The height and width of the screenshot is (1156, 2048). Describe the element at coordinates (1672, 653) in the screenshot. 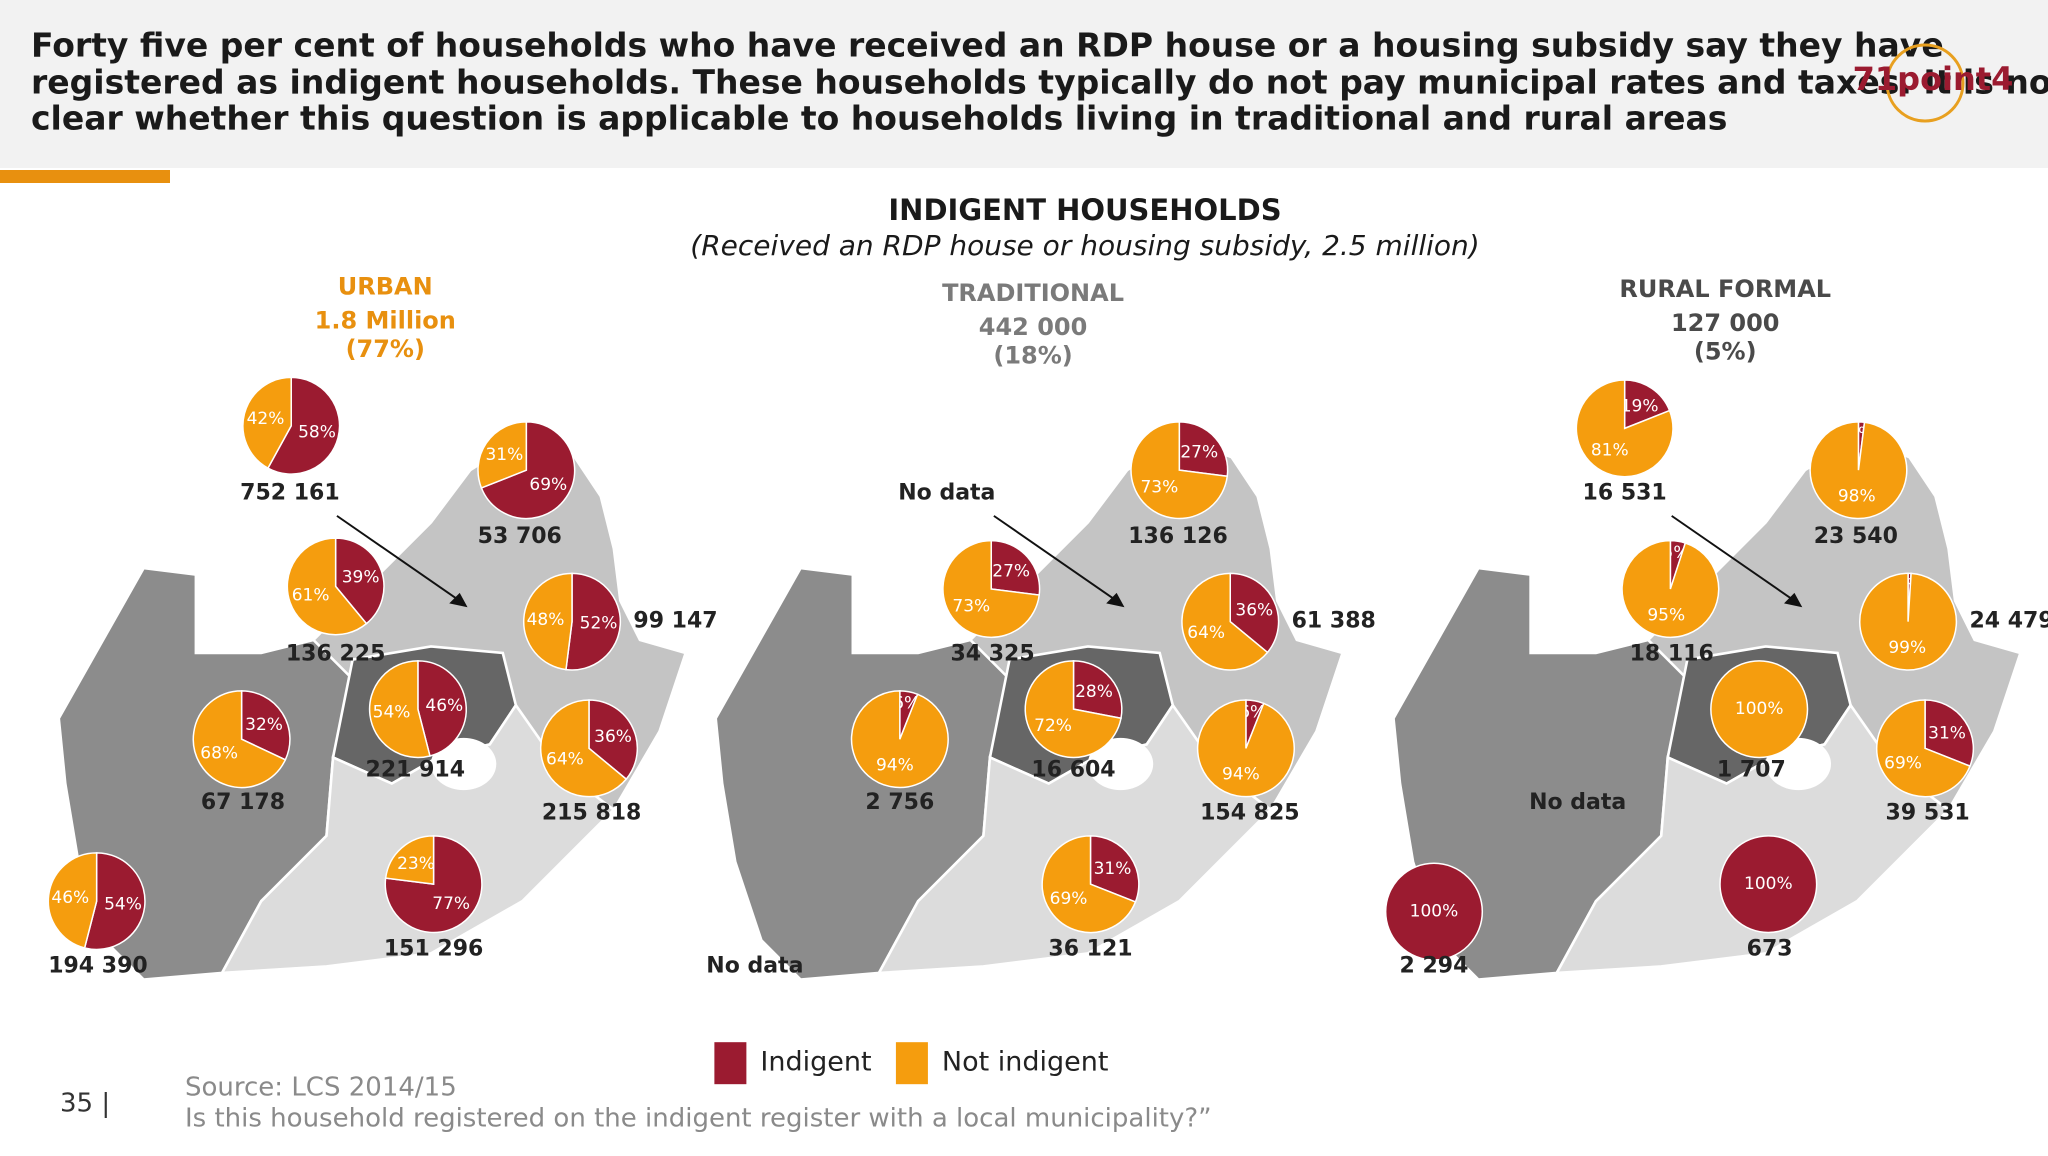

I see `pie-count: 18 116` at that location.